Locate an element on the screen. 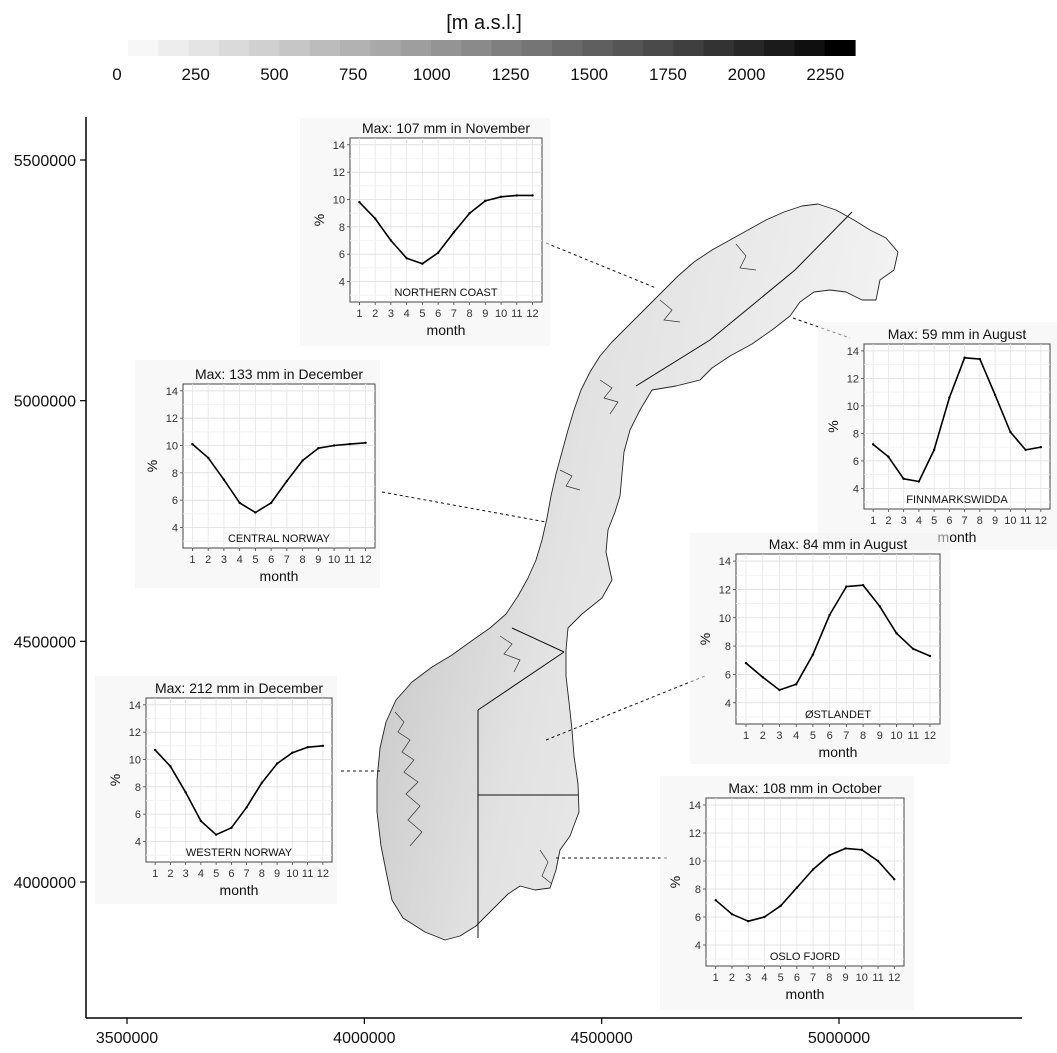 This screenshot has height=1053, width=1057. map-y-tick-label: 4500000 is located at coordinates (45, 642).